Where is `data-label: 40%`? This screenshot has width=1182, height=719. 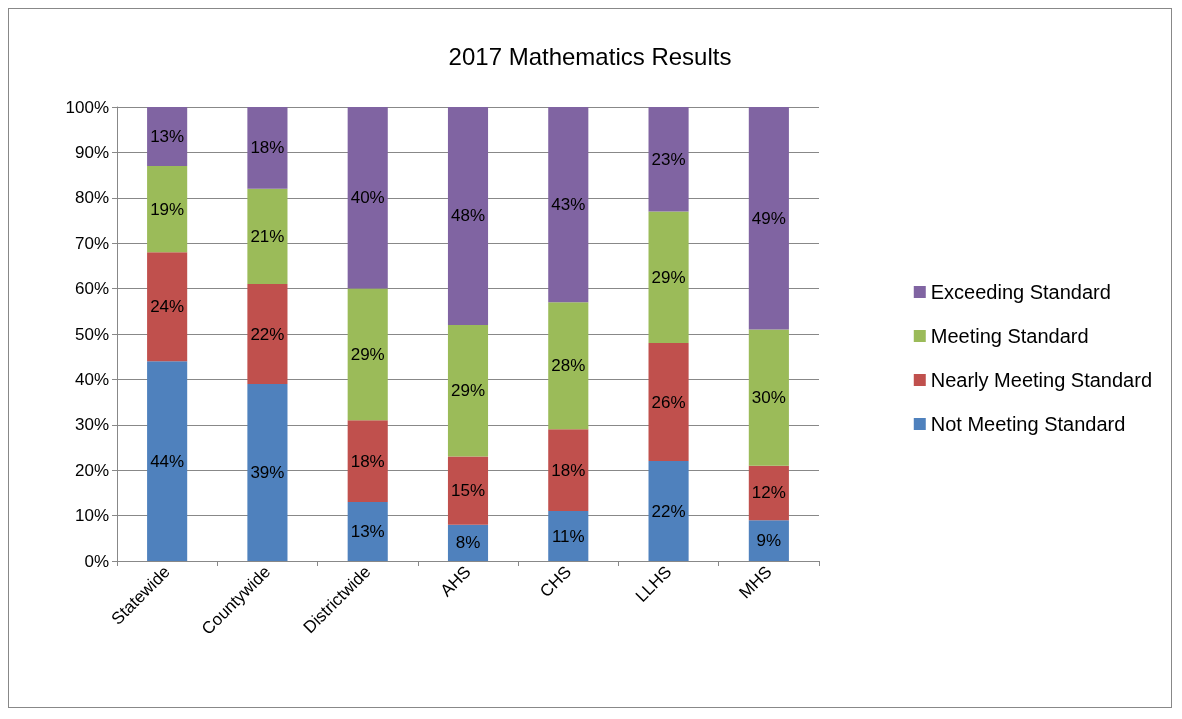
data-label: 40% is located at coordinates (367, 198).